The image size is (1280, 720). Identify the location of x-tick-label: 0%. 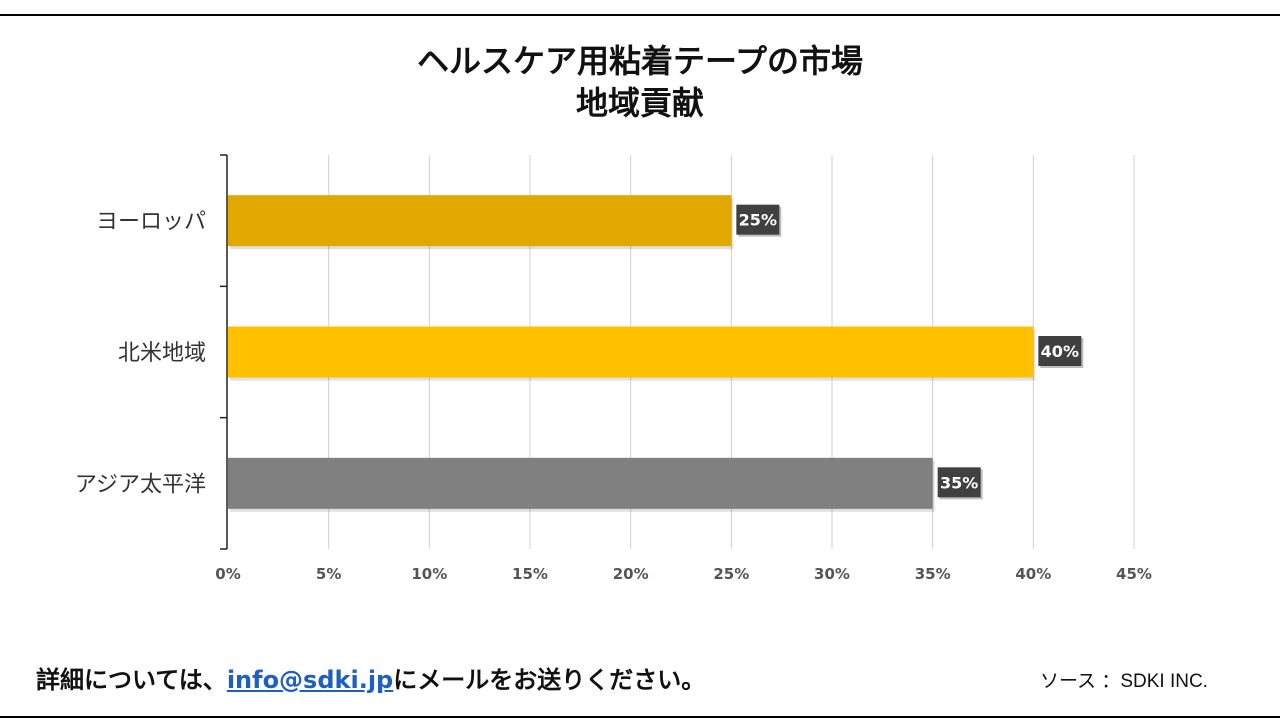
(227, 574).